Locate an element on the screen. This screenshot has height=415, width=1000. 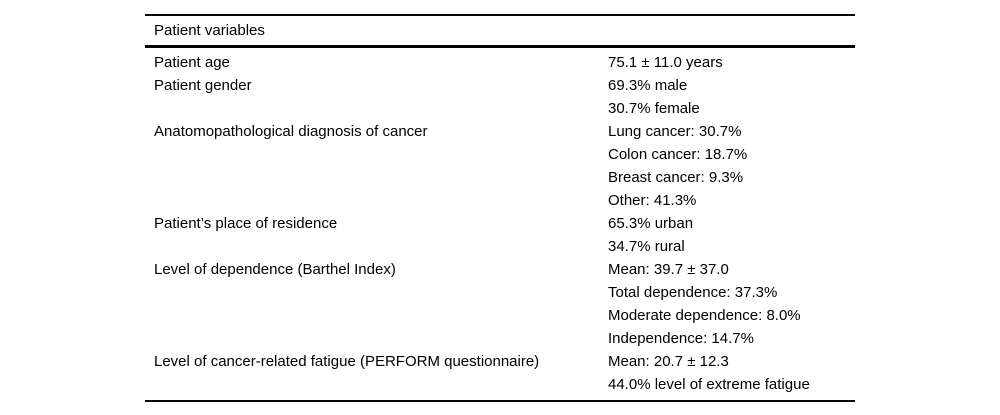
value-line: 30.7% female is located at coordinates (654, 108).